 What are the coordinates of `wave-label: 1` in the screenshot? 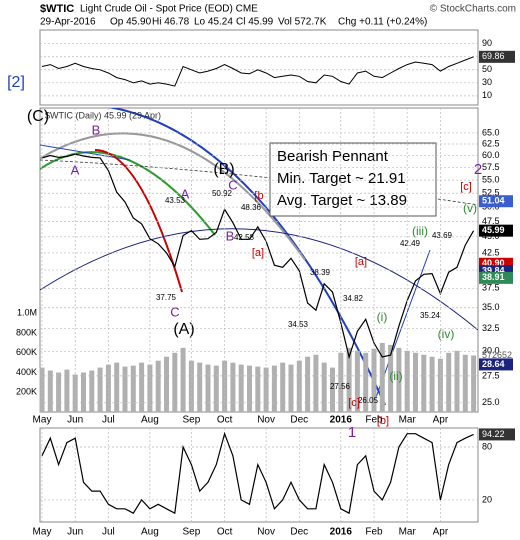 It's located at (352, 432).